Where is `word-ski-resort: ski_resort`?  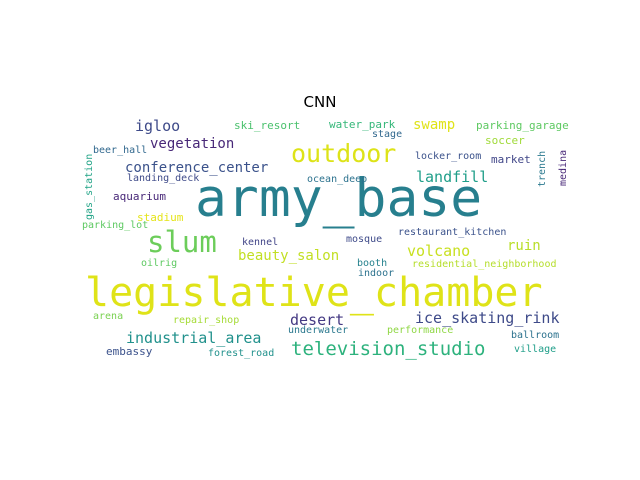
word-ski-resort: ski_resort is located at coordinates (267, 125).